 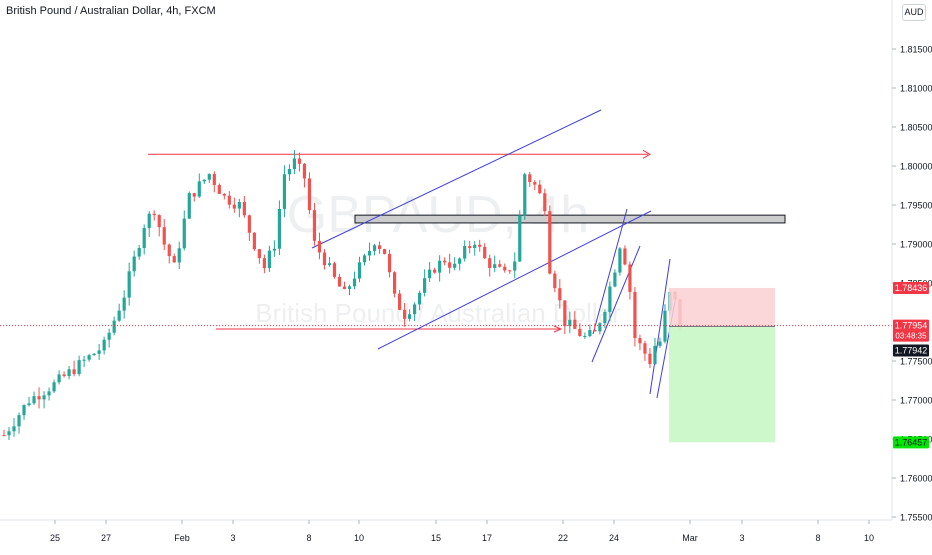 I want to click on channel-upper-line, so click(x=456, y=179).